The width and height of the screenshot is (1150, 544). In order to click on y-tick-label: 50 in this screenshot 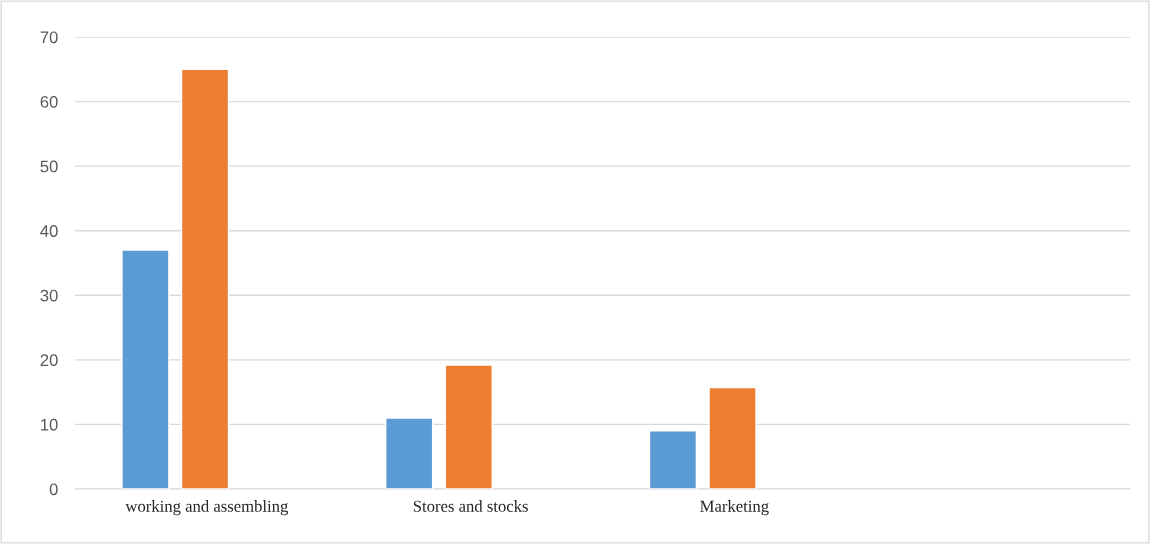, I will do `click(49, 166)`.